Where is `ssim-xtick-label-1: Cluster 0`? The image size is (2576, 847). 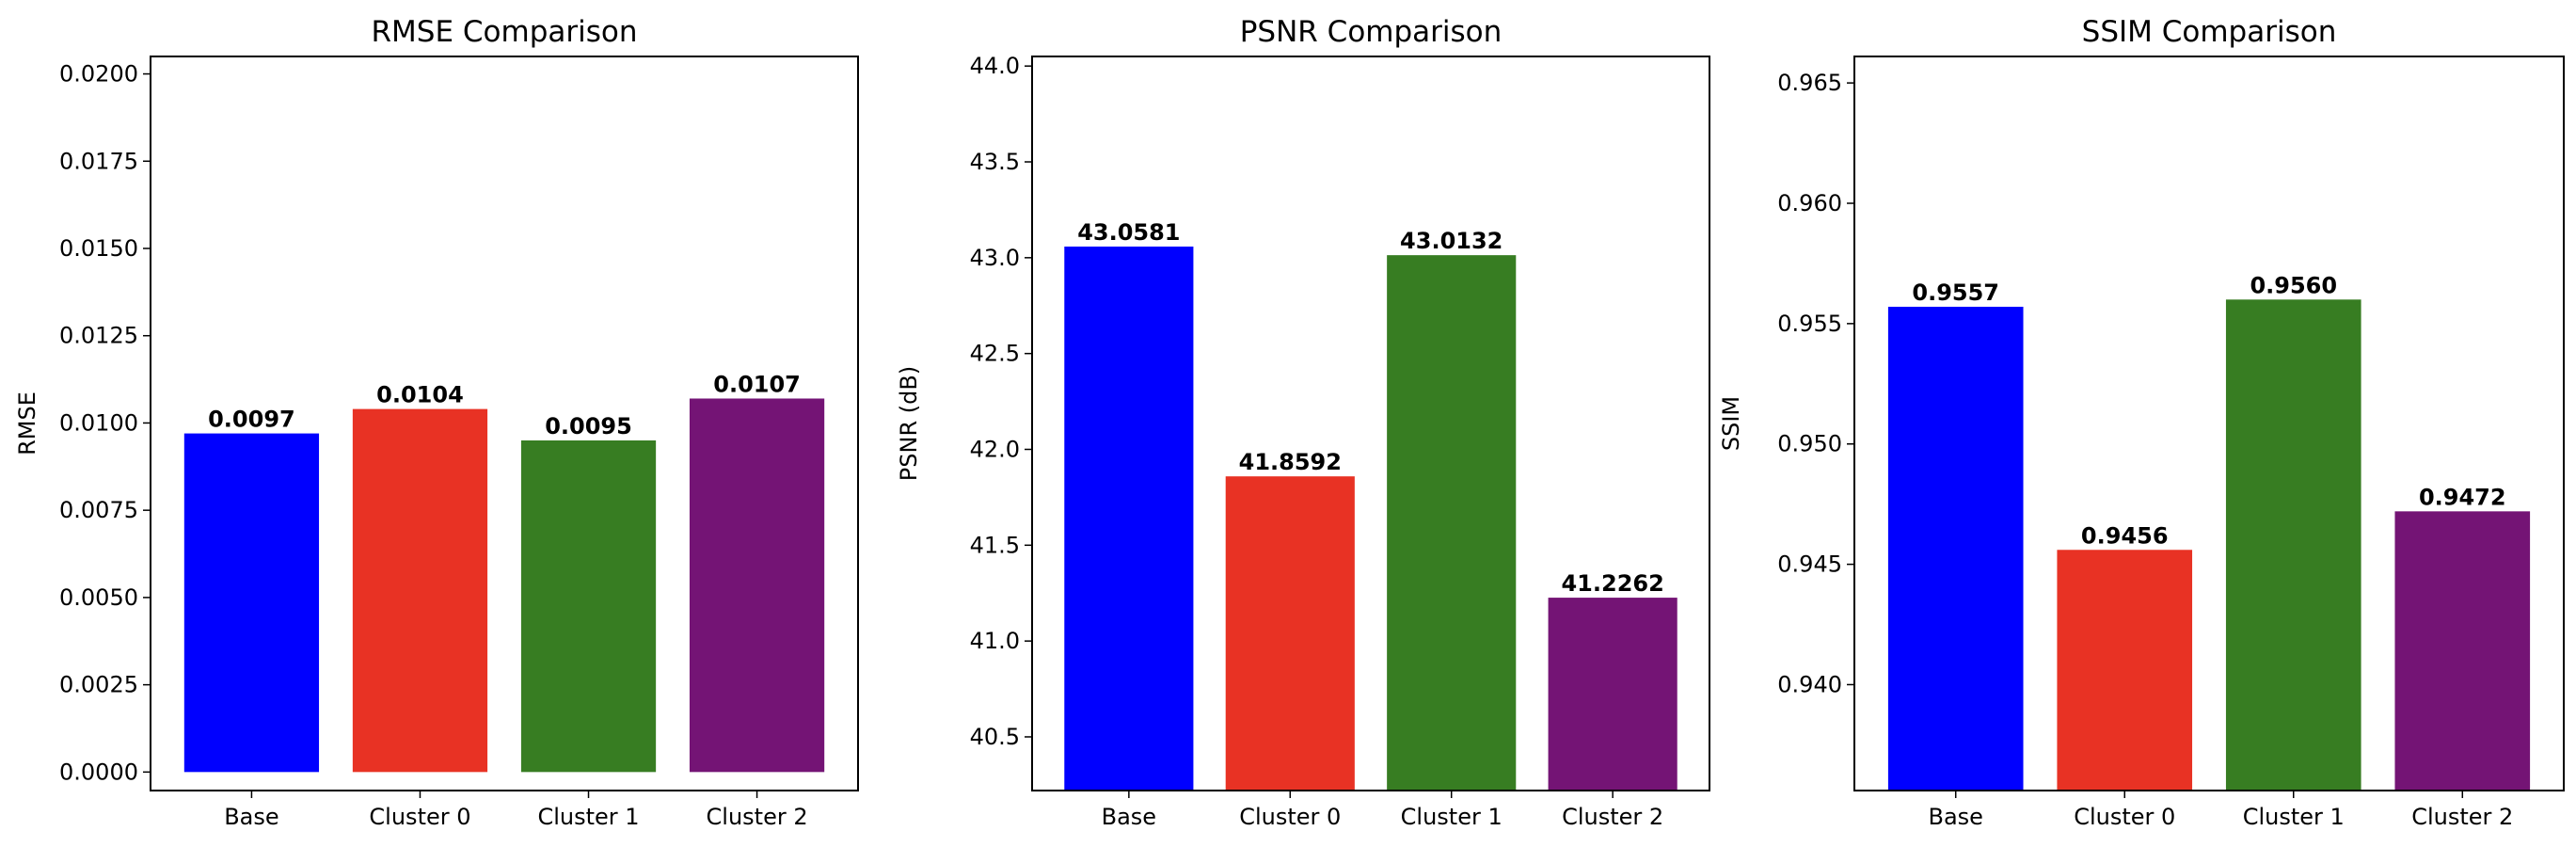
ssim-xtick-label-1: Cluster 0 is located at coordinates (2125, 817).